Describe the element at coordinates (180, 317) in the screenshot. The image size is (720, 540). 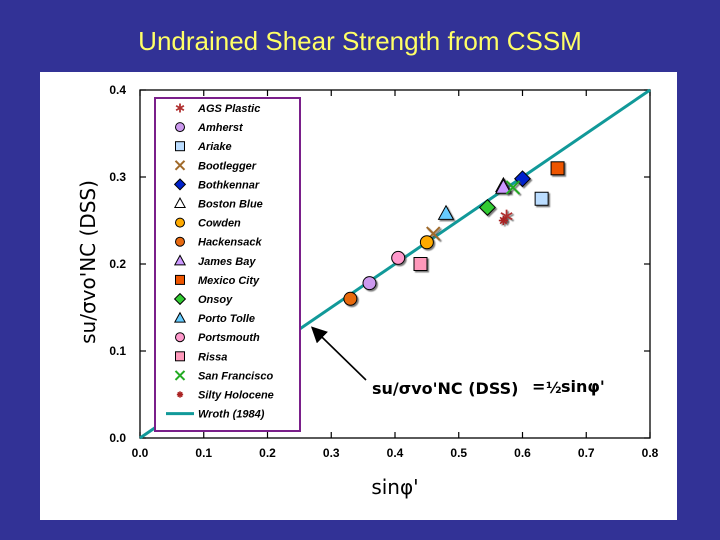
I see `legend-marker-porto-tolle` at that location.